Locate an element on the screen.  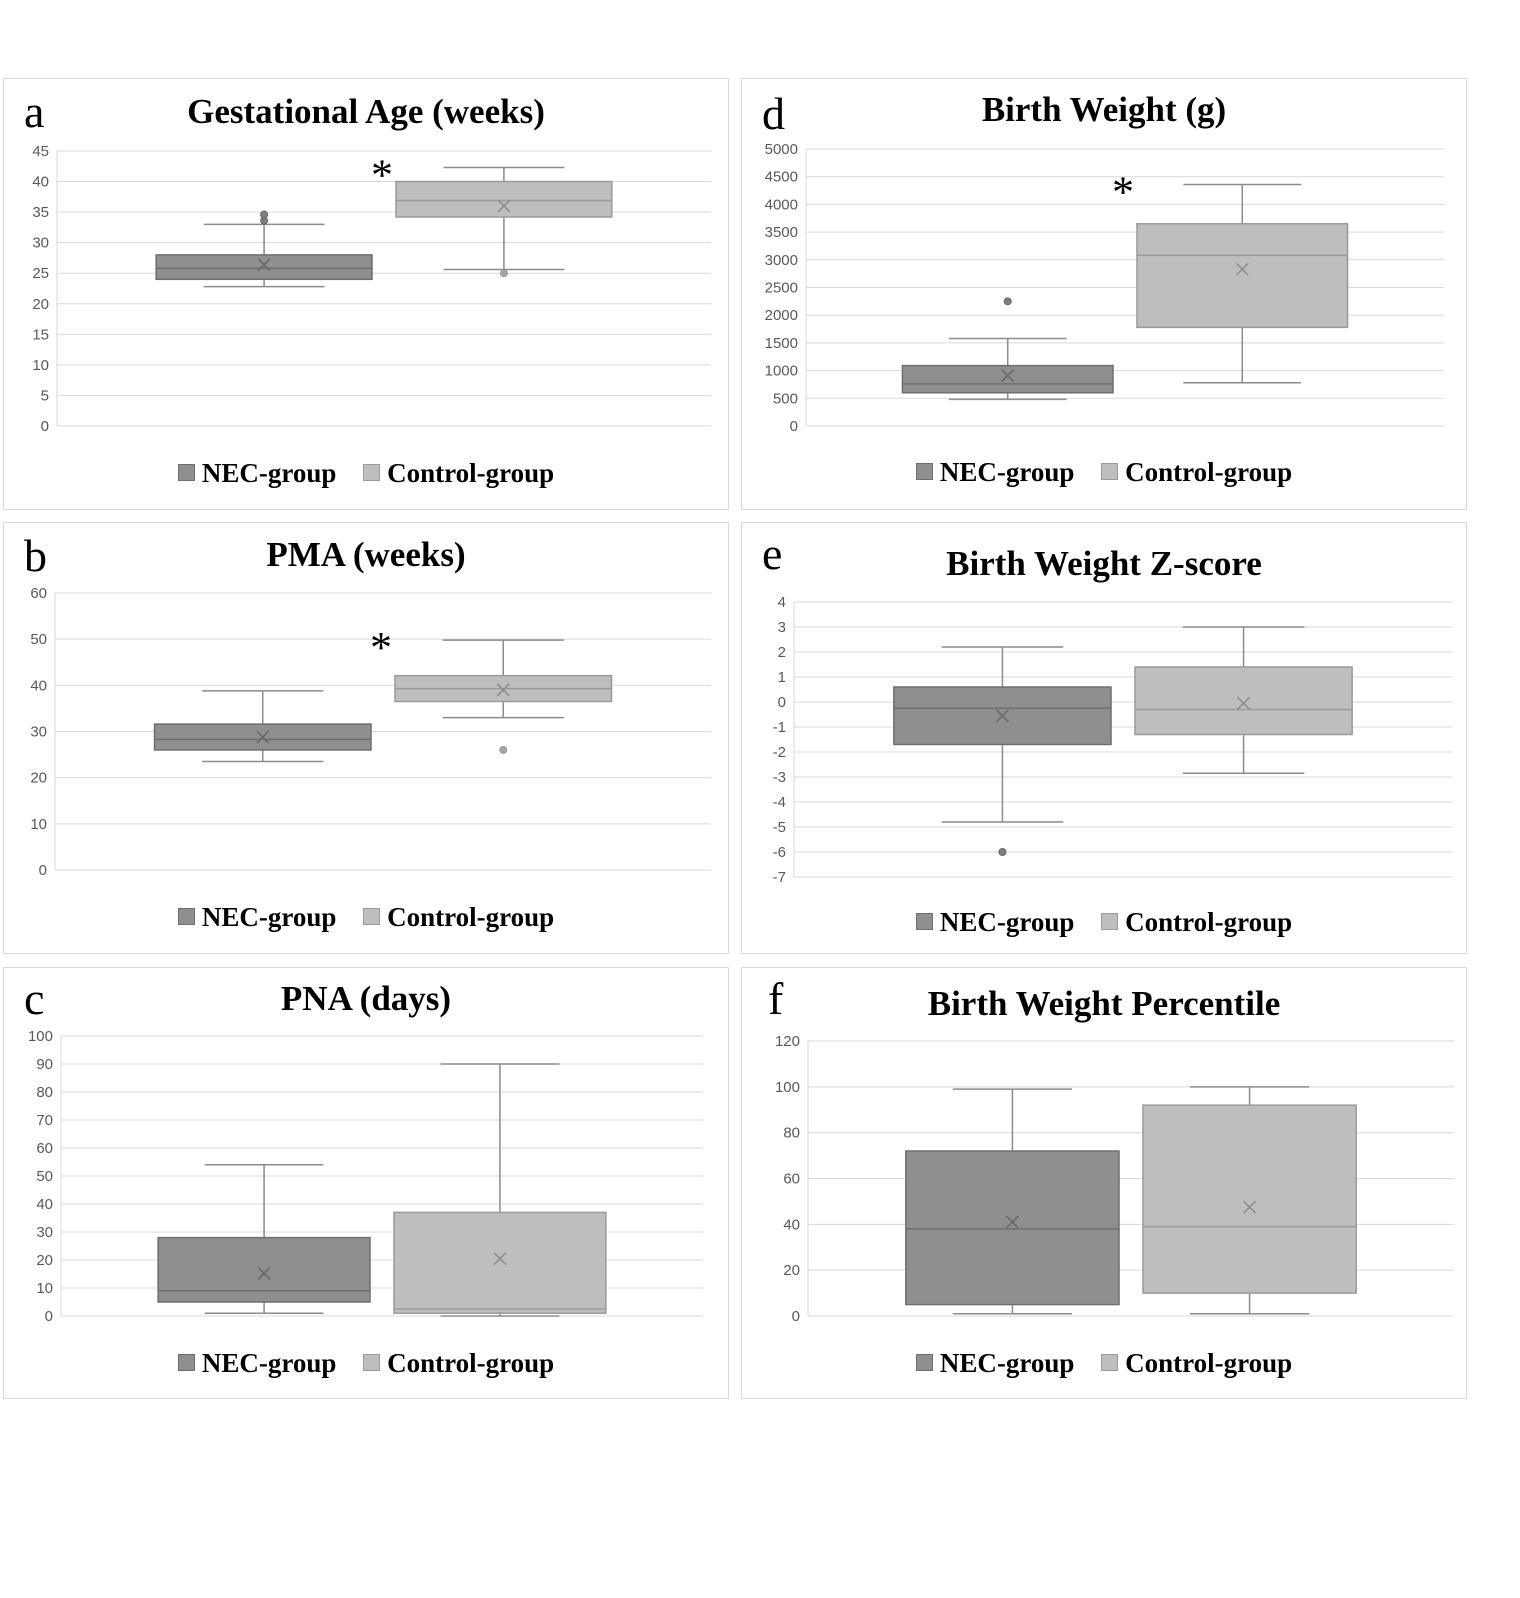
y-tick-label: 1 is located at coordinates (782, 677).